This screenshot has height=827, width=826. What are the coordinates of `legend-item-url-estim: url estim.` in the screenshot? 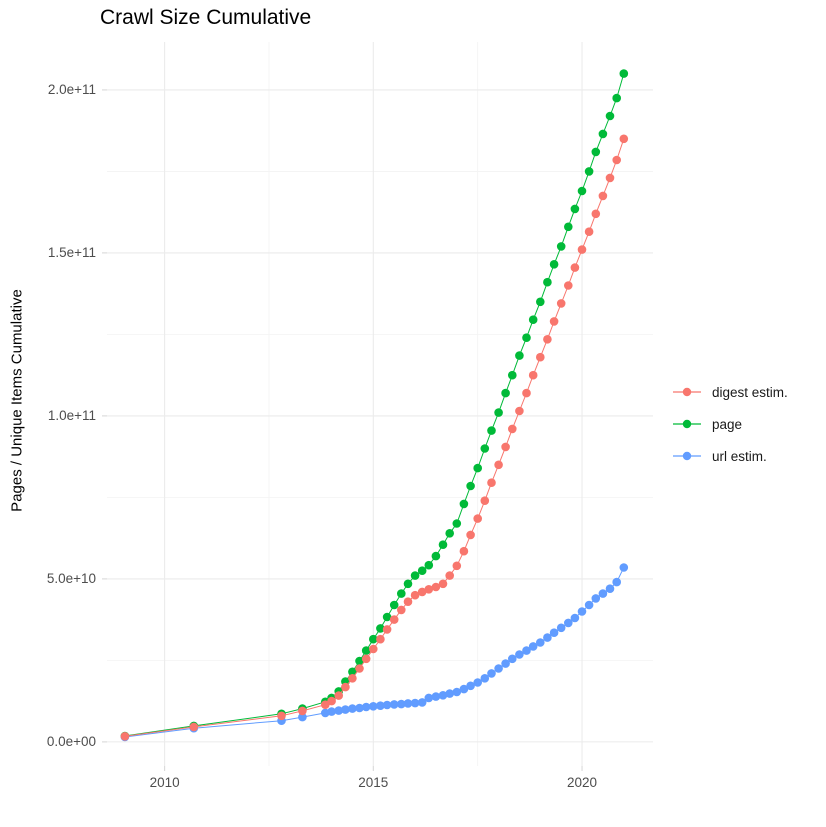 It's located at (730, 456).